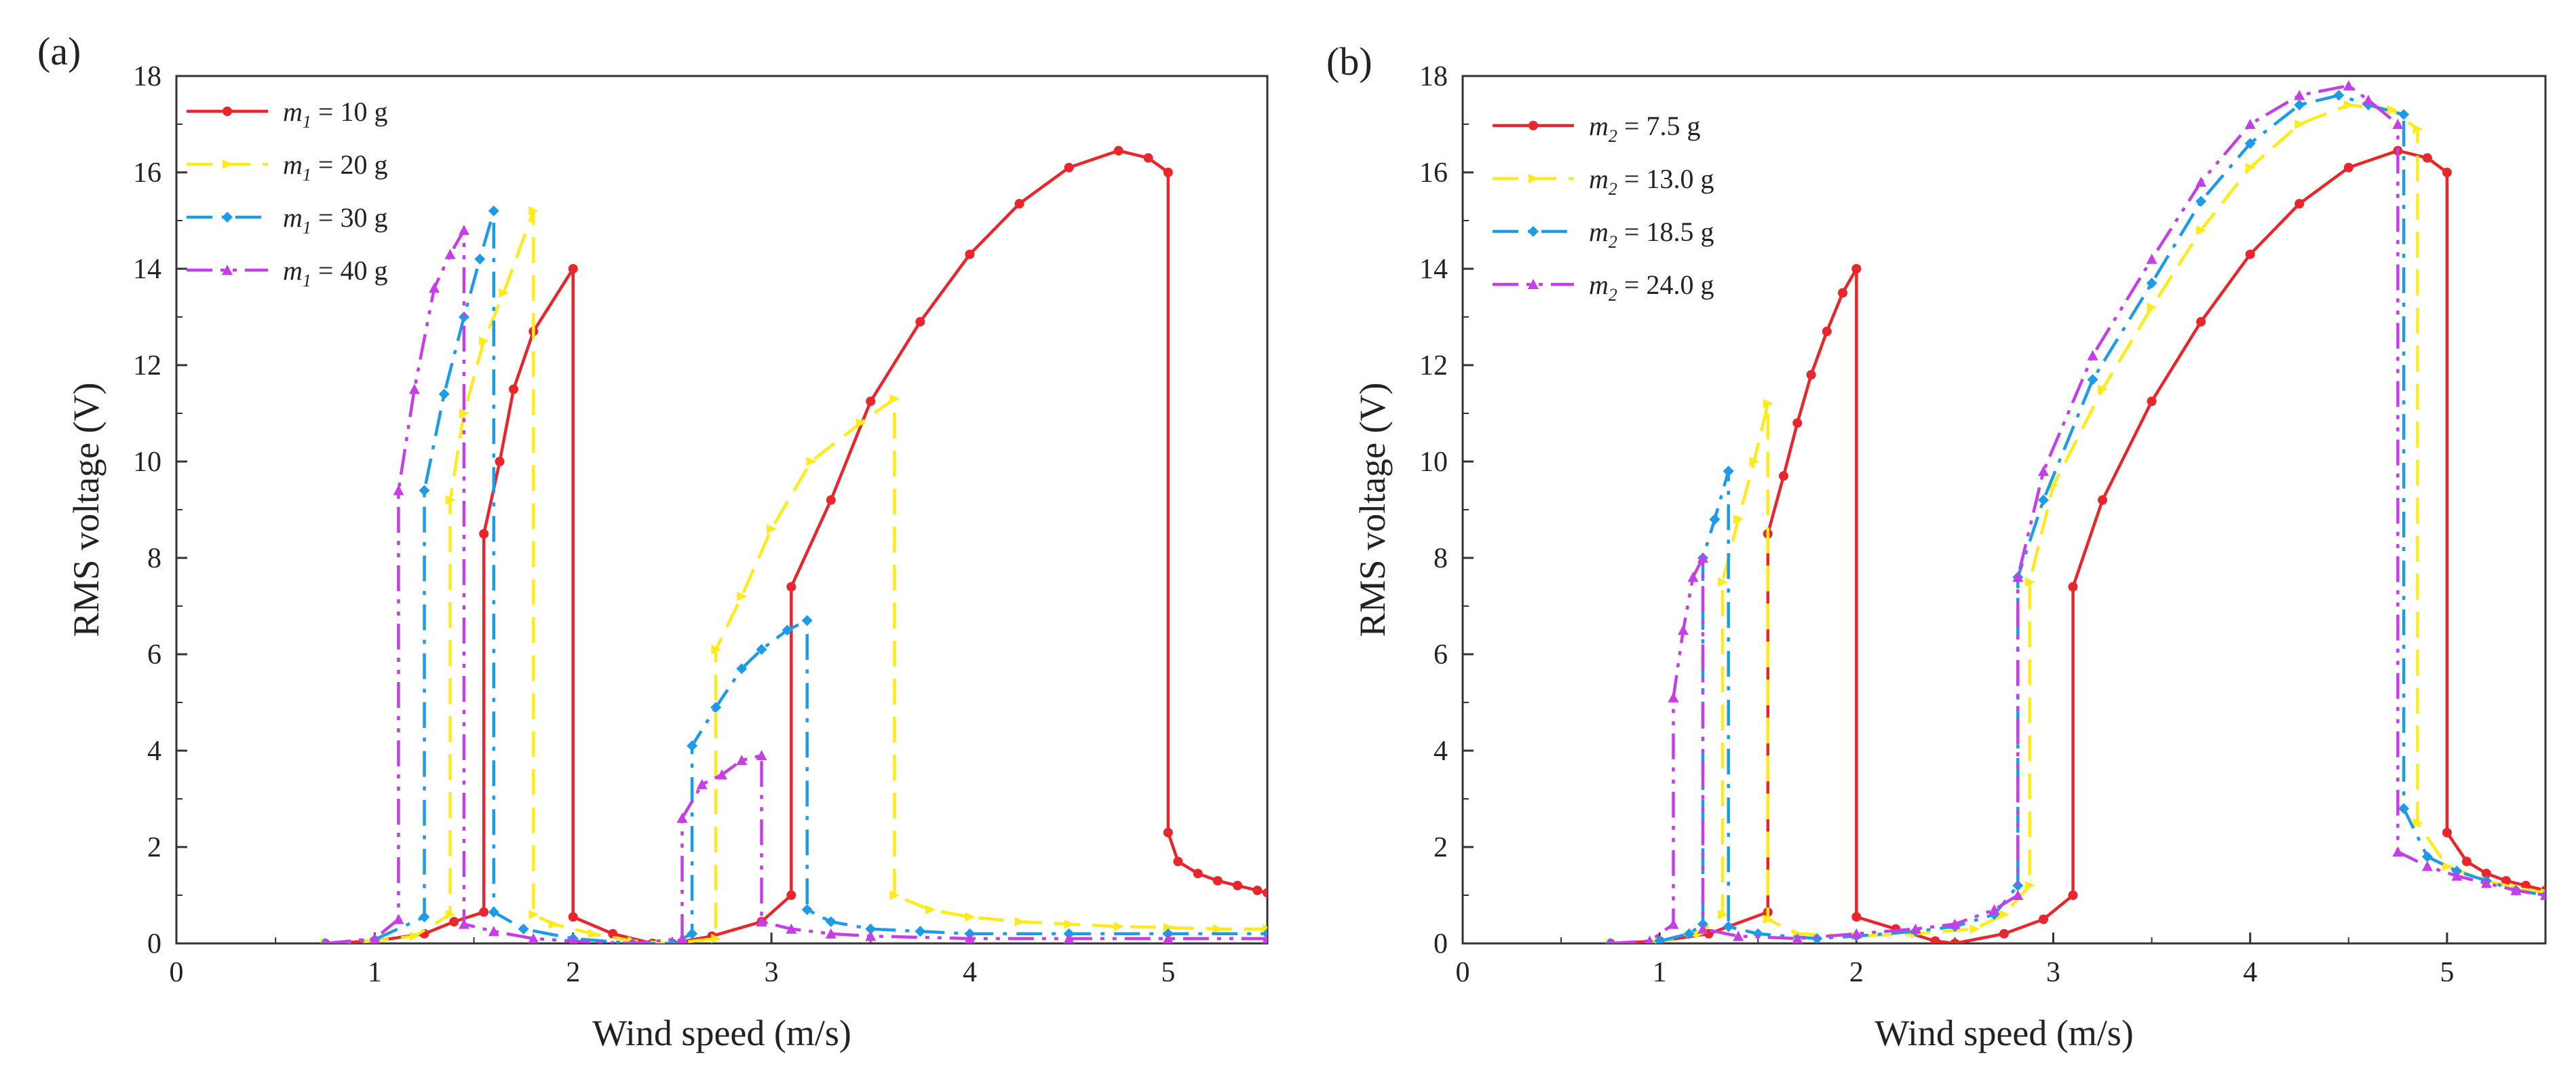  Describe the element at coordinates (335, 272) in the screenshot. I see `legend-label: m1 = 40 g` at that location.